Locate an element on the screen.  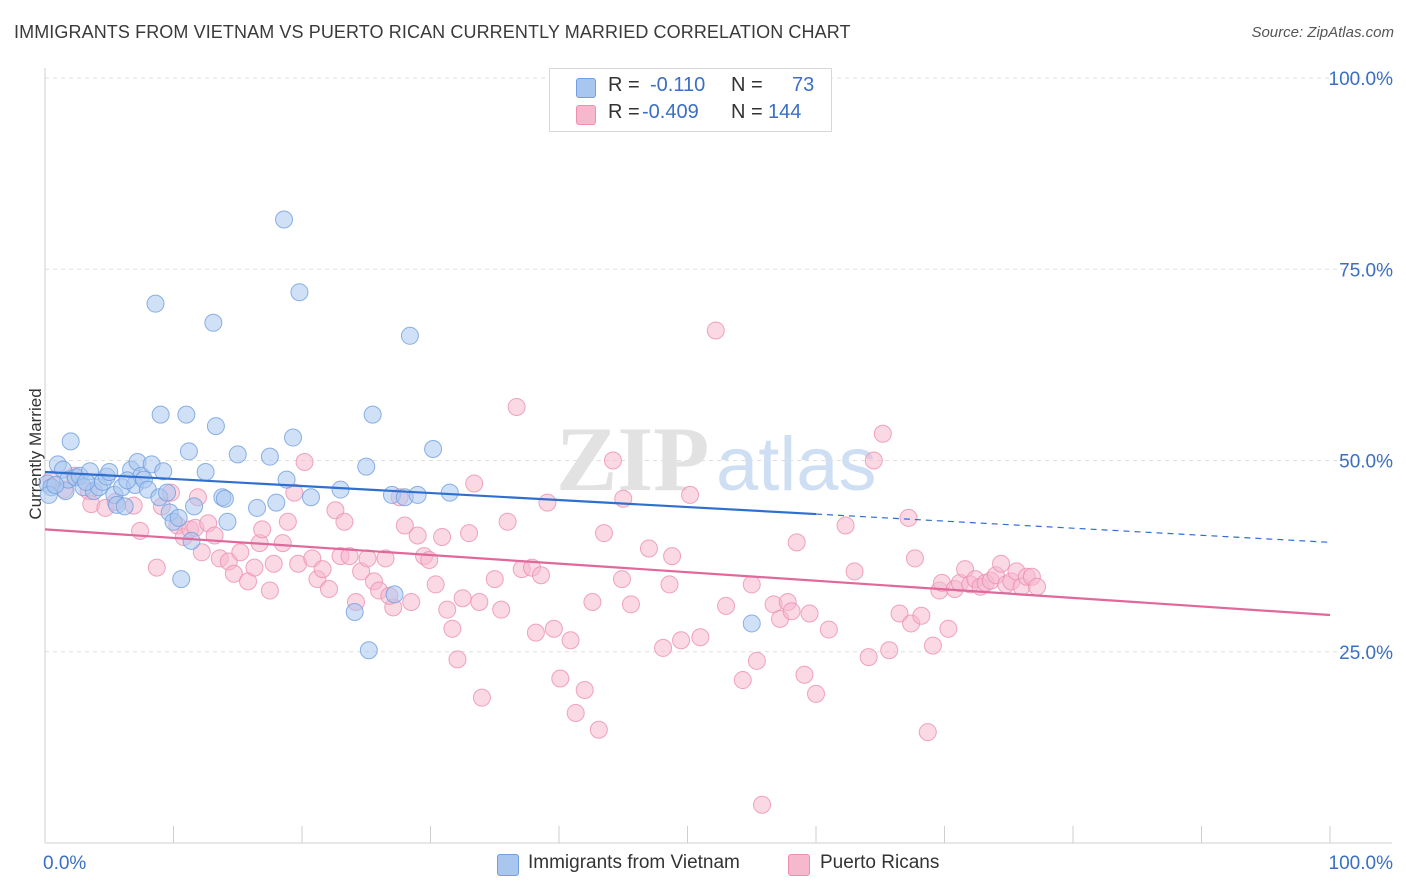
y-tick-label: 50.0% is located at coordinates (1366, 462).